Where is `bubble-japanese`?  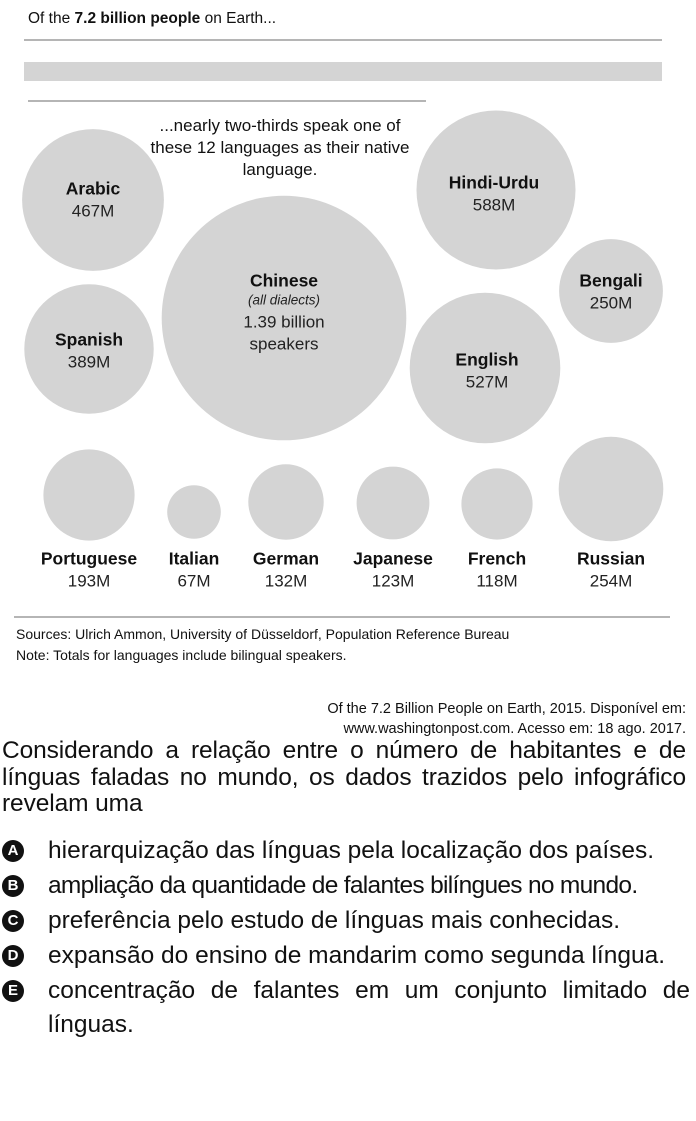 bubble-japanese is located at coordinates (393, 503).